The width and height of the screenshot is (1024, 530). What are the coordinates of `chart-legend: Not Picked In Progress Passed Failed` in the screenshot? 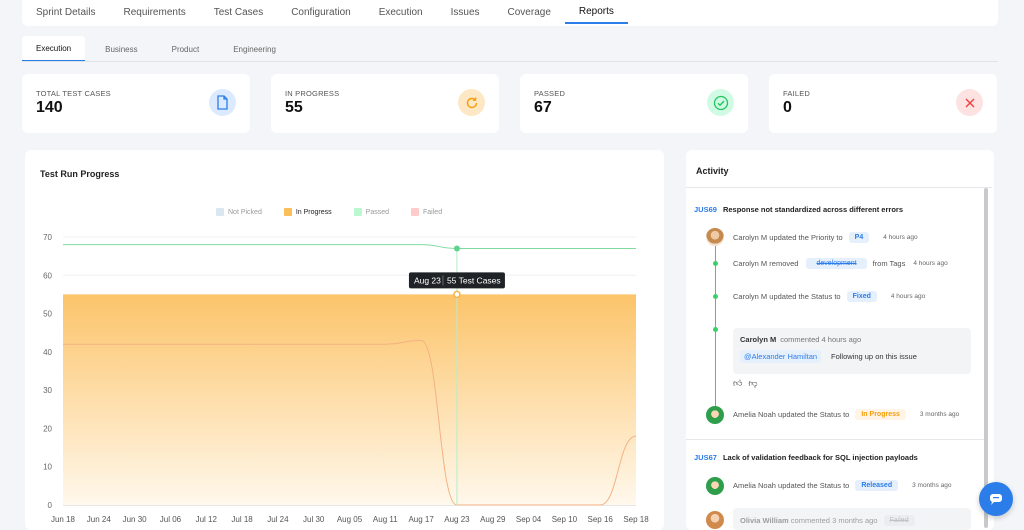 It's located at (329, 212).